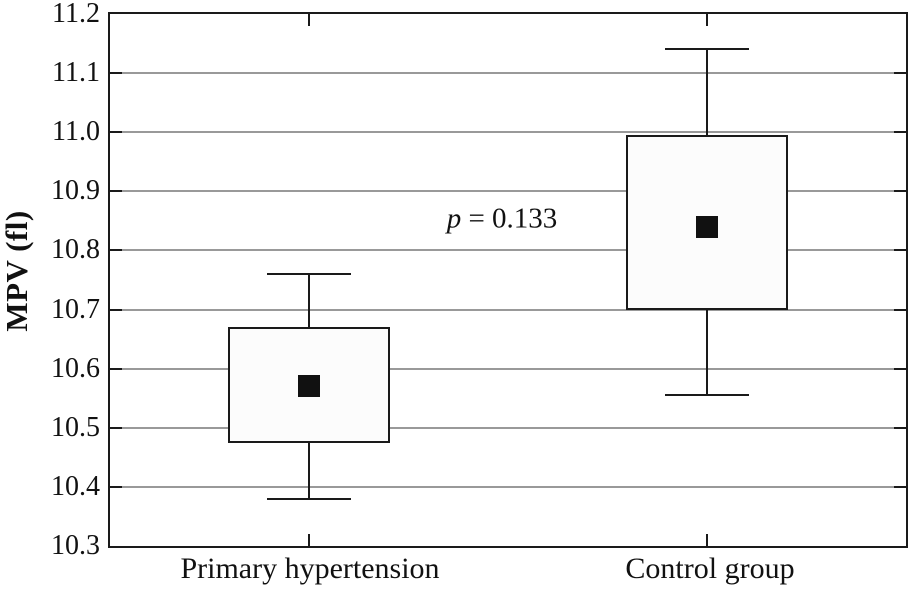  What do you see at coordinates (75, 486) in the screenshot?
I see `y-tick-label: 10.4` at bounding box center [75, 486].